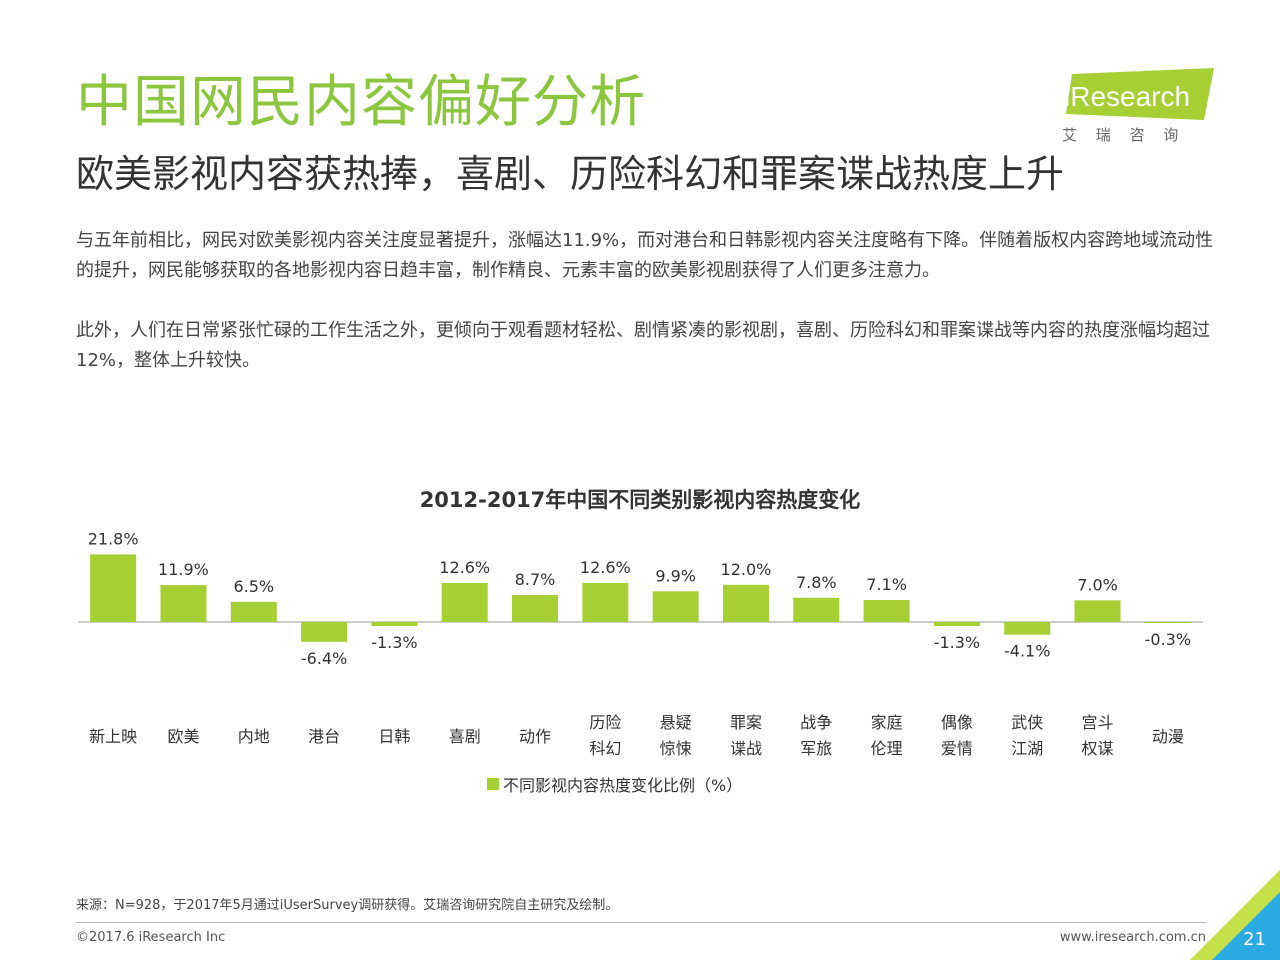  Describe the element at coordinates (1168, 736) in the screenshot. I see `category-label: 动漫` at that location.